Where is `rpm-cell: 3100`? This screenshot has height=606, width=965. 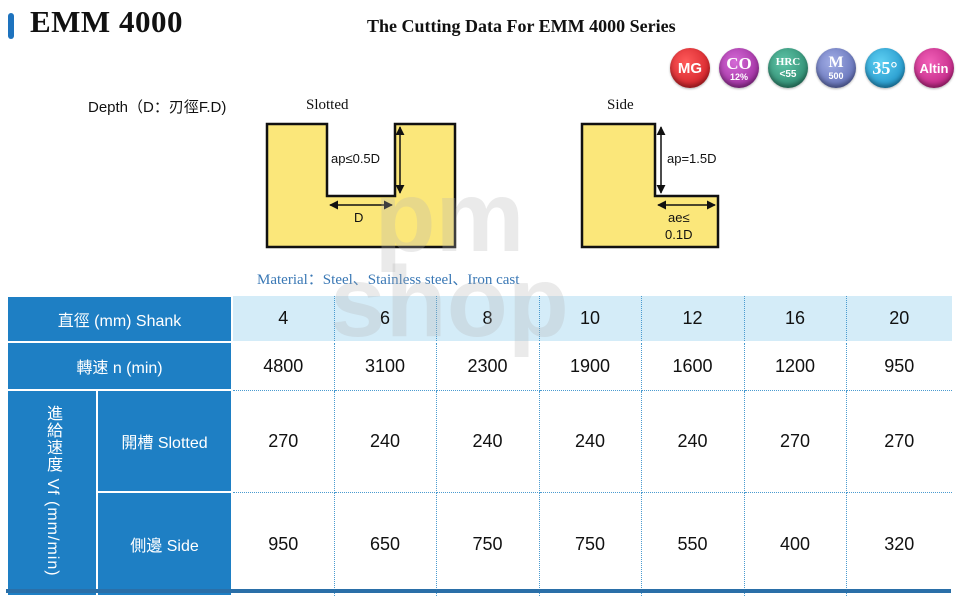
rpm-cell: 3100 is located at coordinates (385, 366).